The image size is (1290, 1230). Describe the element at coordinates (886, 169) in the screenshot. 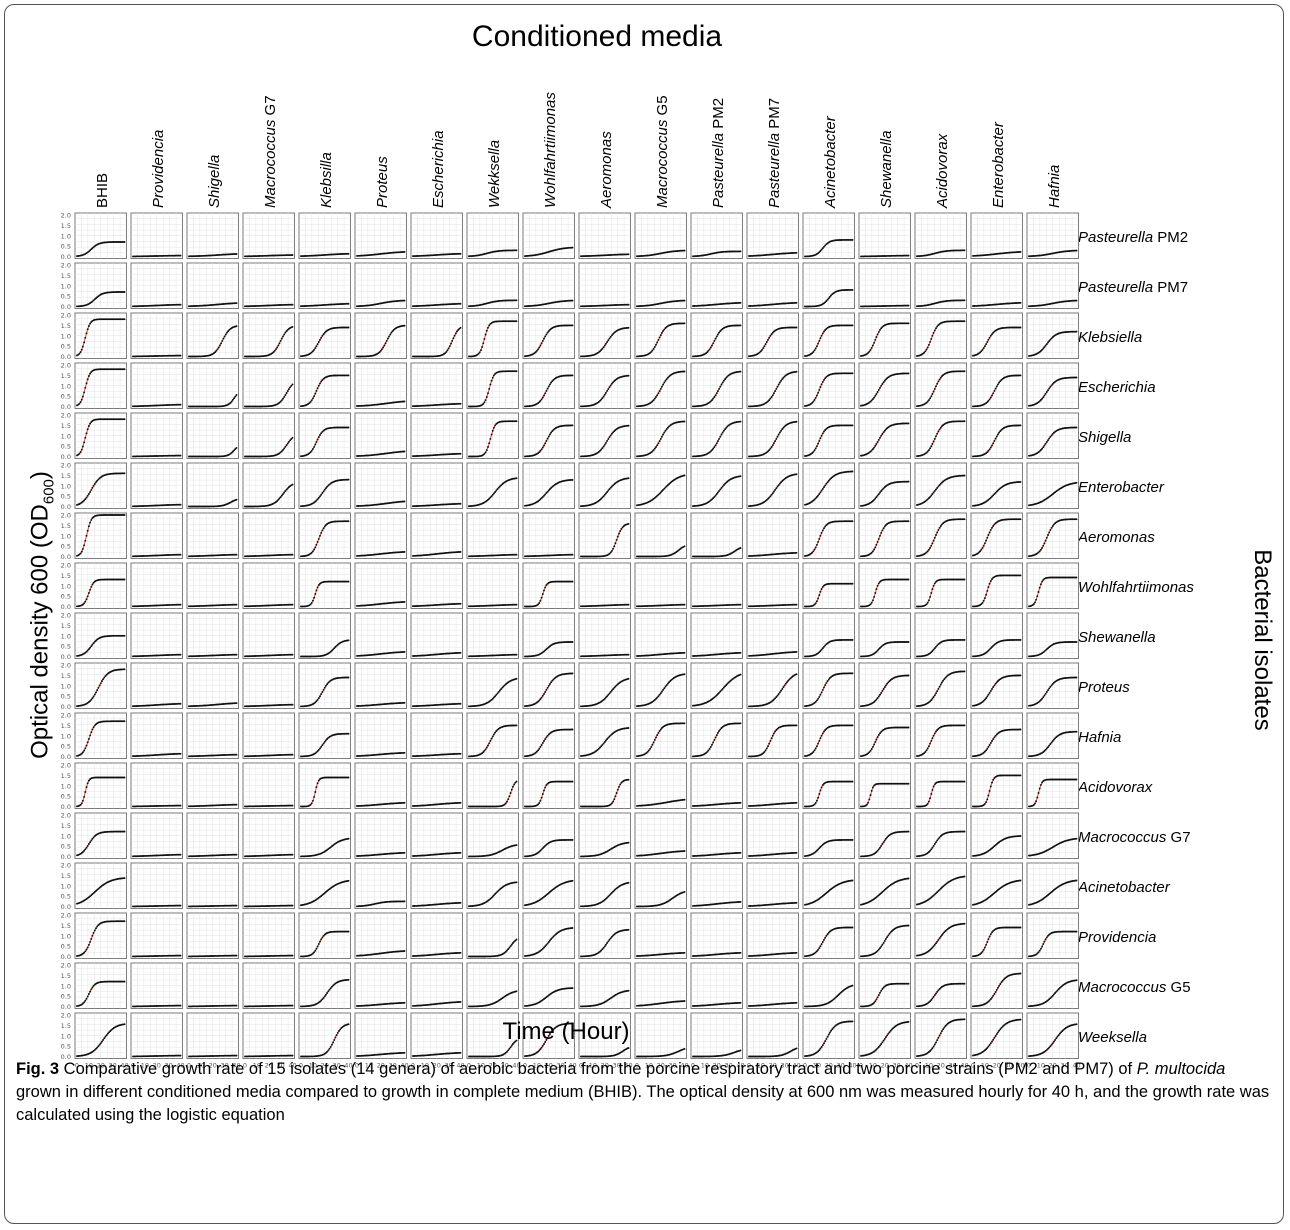

I see `column-label: Shewanella` at that location.